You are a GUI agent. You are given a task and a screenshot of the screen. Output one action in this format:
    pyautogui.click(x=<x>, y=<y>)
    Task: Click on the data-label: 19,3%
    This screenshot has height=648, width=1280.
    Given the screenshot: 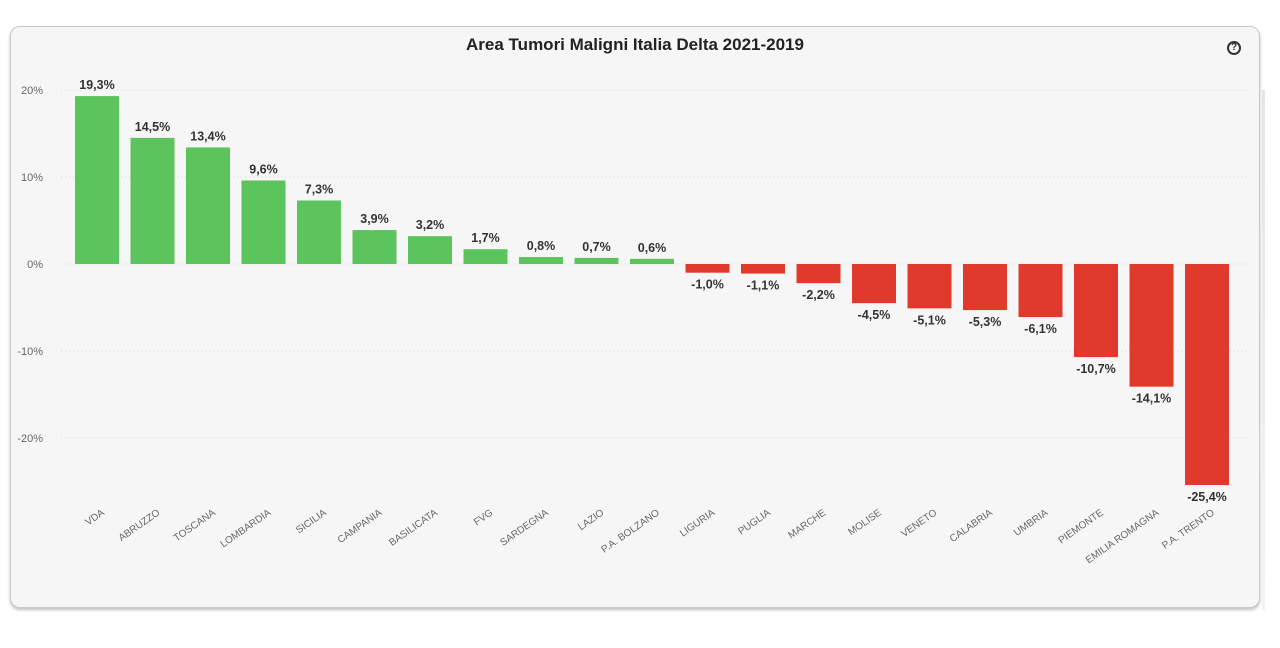 What is the action you would take?
    pyautogui.click(x=96, y=85)
    